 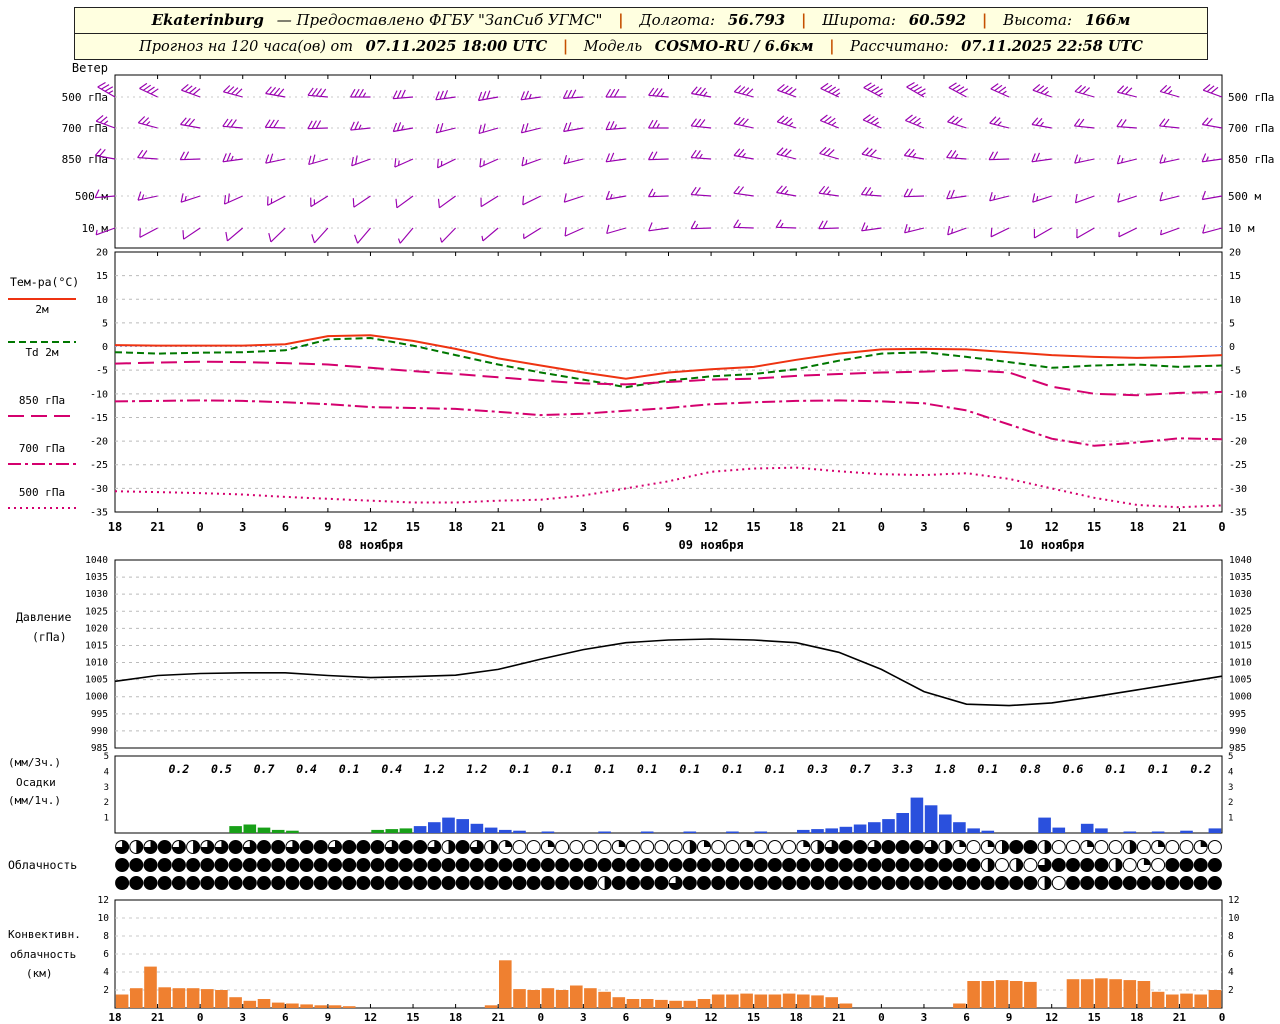 I want to click on temp-tick-right: 0, so click(x=1232, y=347).